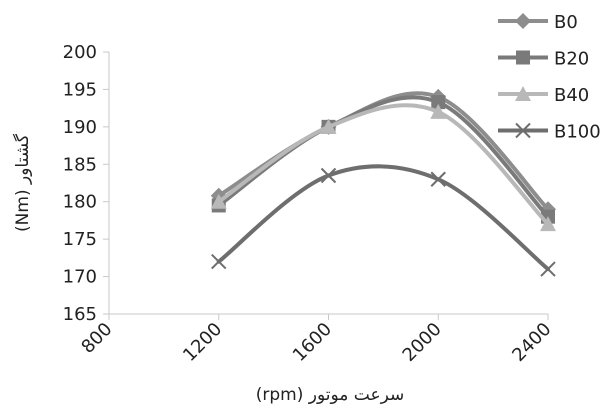  Describe the element at coordinates (566, 22) in the screenshot. I see `legend-label-b0: B0` at that location.